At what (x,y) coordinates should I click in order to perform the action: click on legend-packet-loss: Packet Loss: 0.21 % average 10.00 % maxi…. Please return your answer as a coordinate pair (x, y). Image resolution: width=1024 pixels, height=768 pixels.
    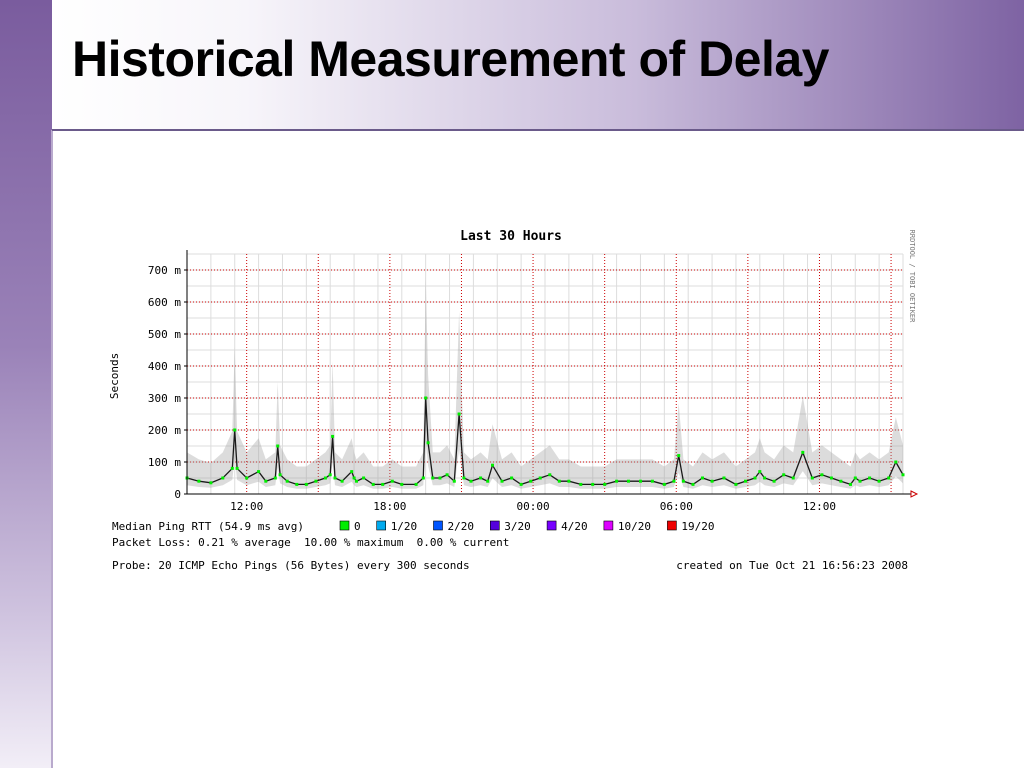
    Looking at the image, I should click on (310, 542).